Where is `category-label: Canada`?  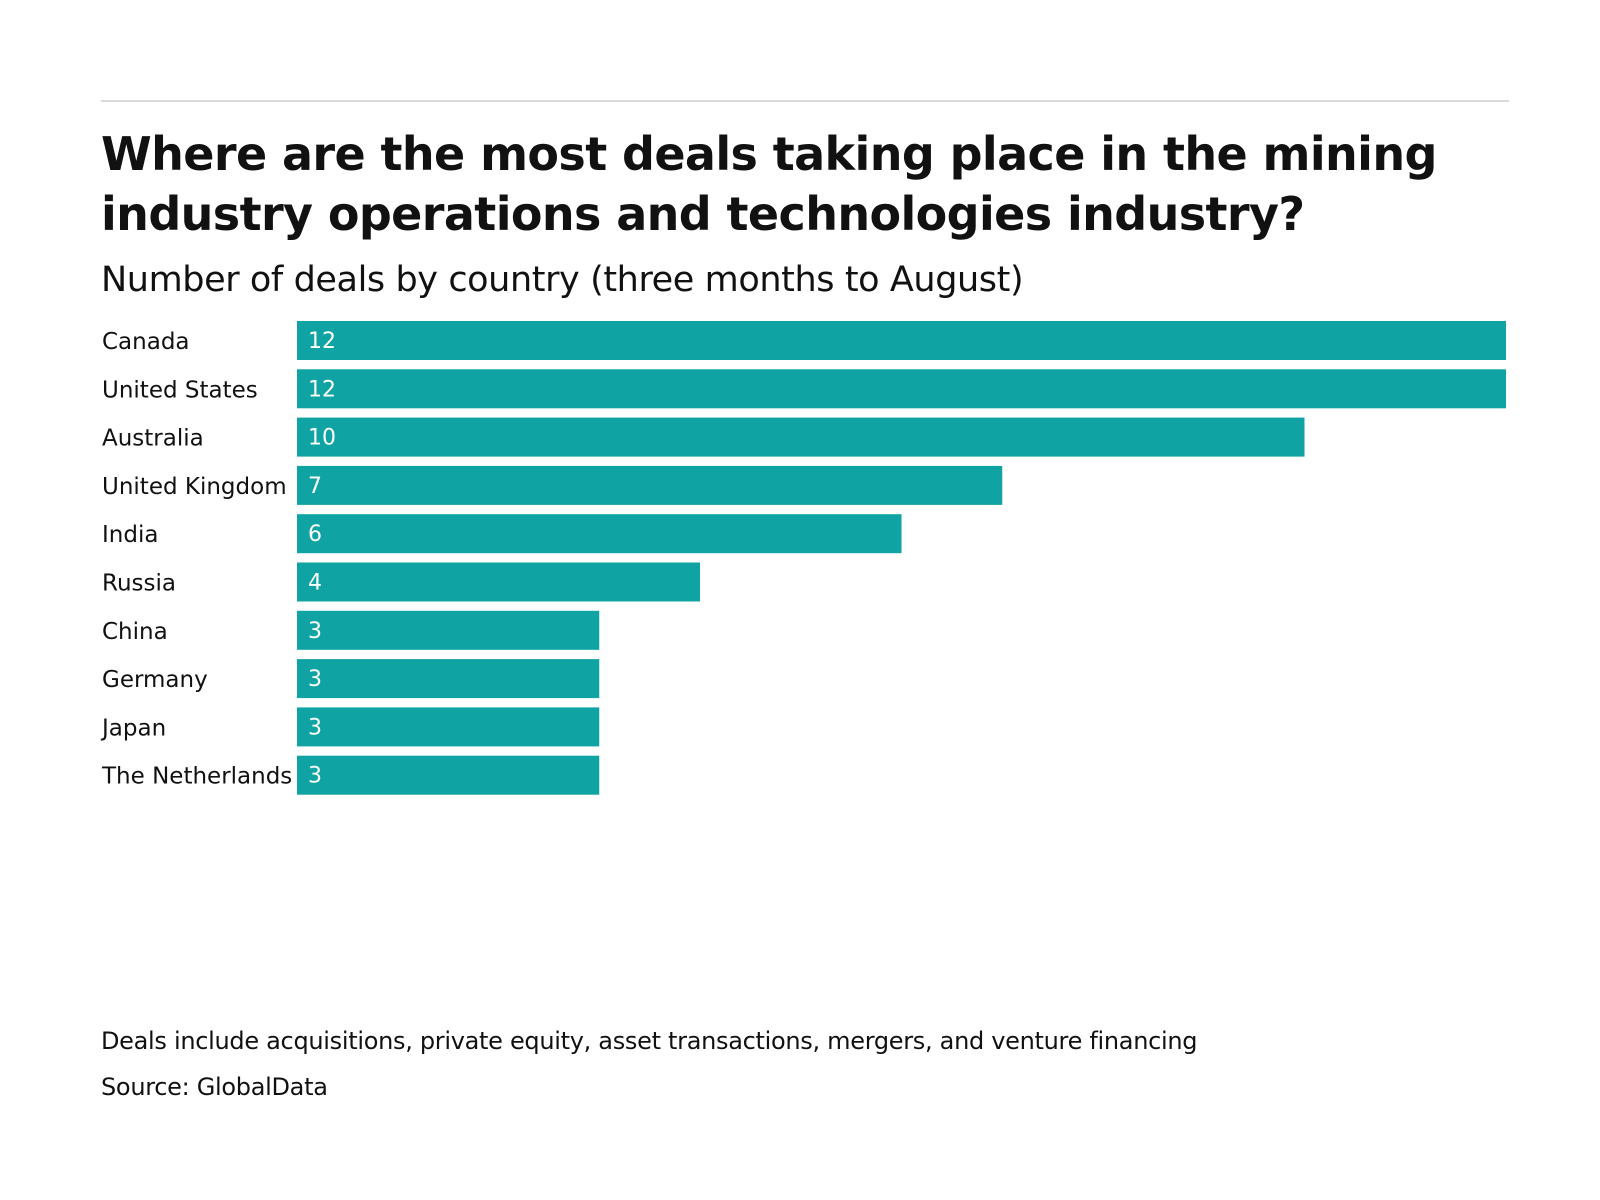
category-label: Canada is located at coordinates (146, 342).